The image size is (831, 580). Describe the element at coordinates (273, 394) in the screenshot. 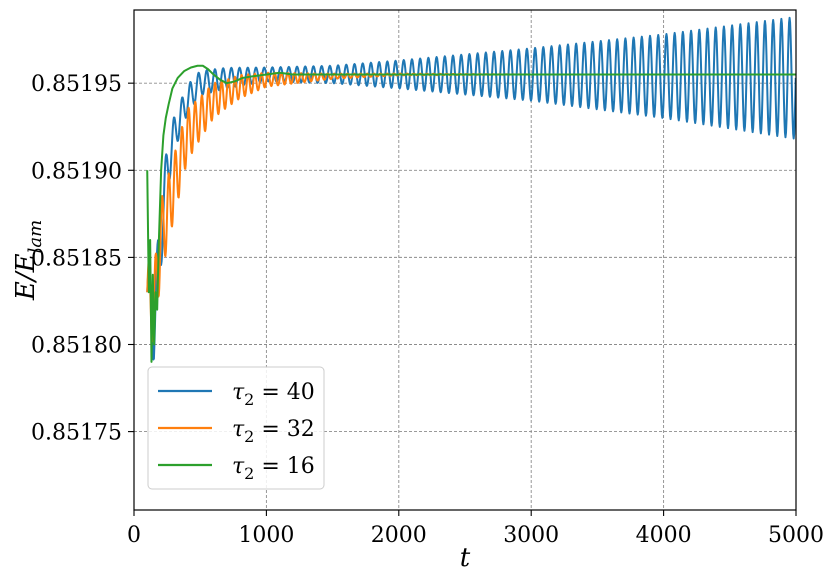

I see `legend-entry-1: τ2 = 40` at that location.